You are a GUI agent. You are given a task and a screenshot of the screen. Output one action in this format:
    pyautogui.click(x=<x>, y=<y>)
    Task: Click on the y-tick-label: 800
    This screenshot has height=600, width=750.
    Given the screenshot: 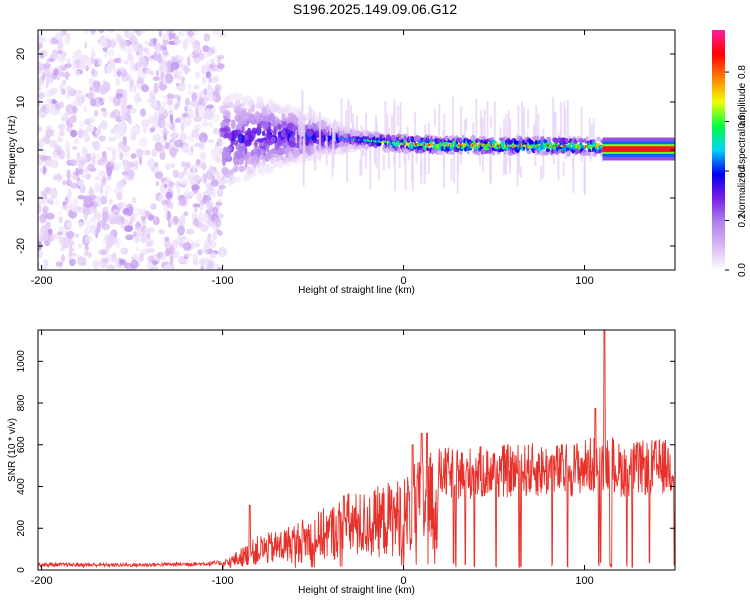 What is the action you would take?
    pyautogui.click(x=21, y=402)
    